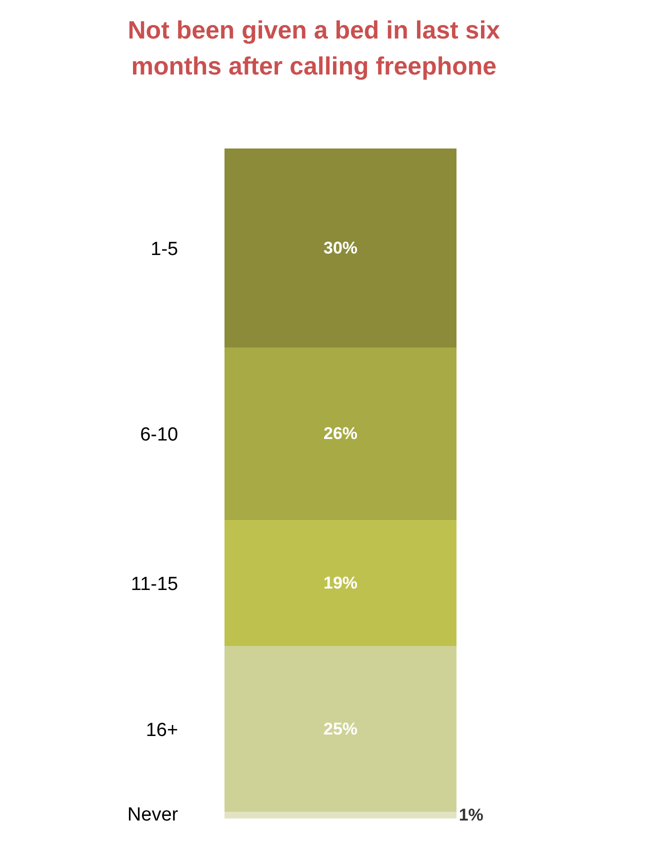  I want to click on text: Never, so click(153, 815).